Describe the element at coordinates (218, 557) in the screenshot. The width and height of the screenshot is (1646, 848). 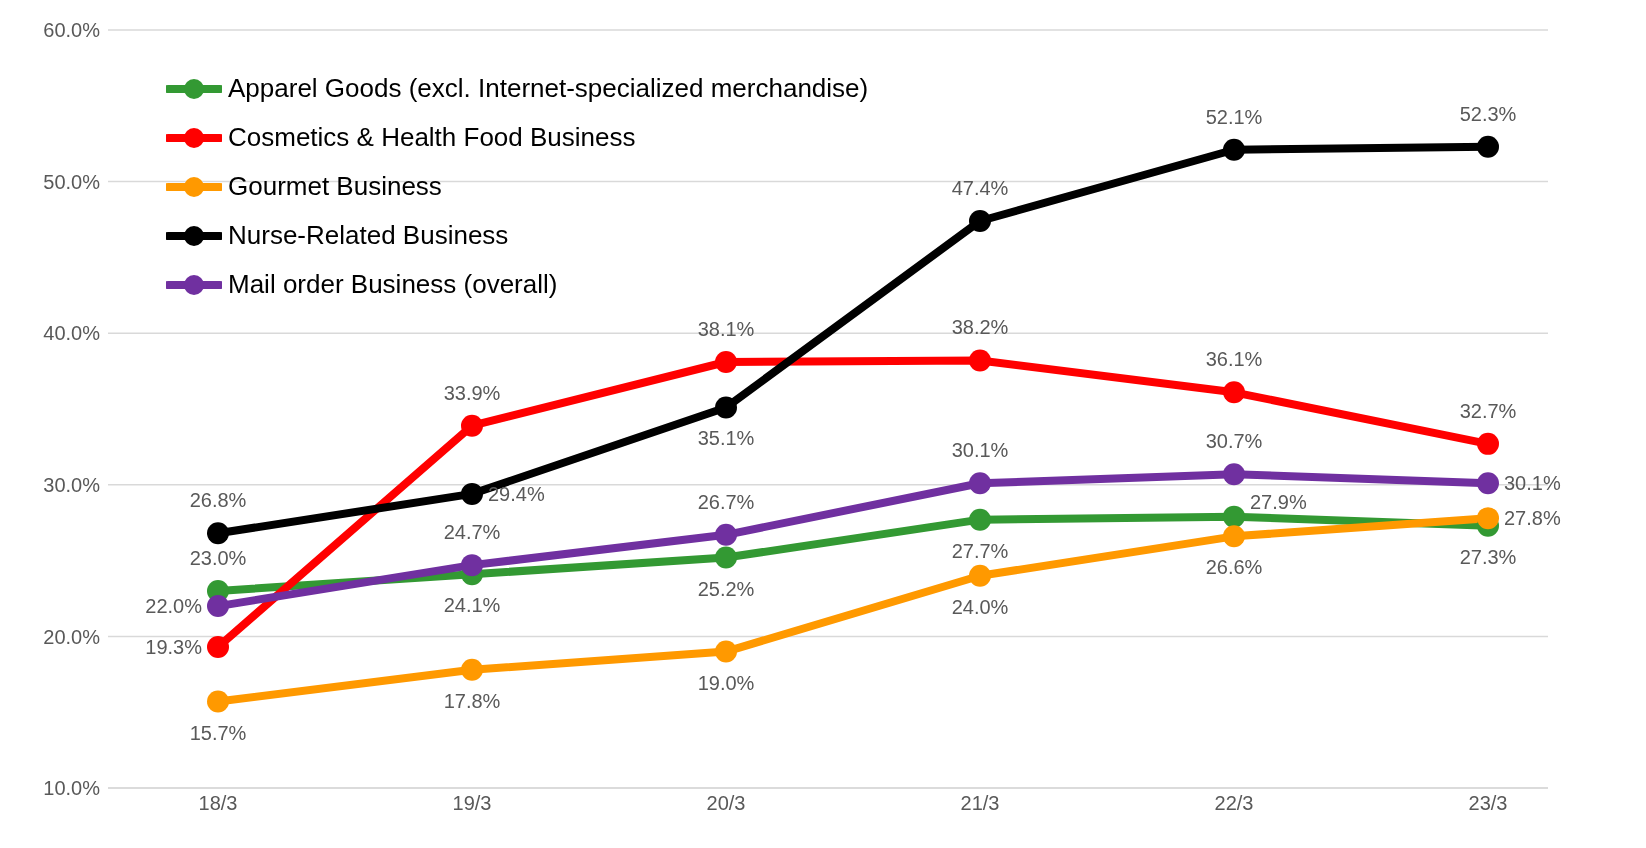
I see `data-label: 23.0%` at that location.